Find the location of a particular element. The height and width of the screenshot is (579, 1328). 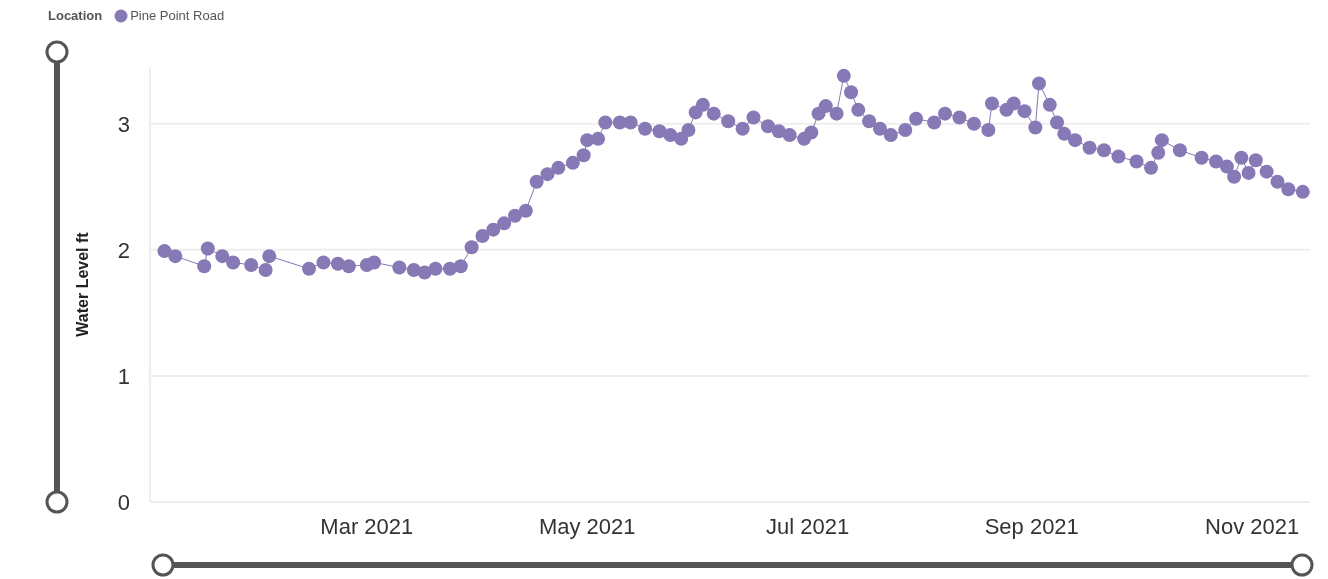

x-tick-label: May 2021 is located at coordinates (587, 526).